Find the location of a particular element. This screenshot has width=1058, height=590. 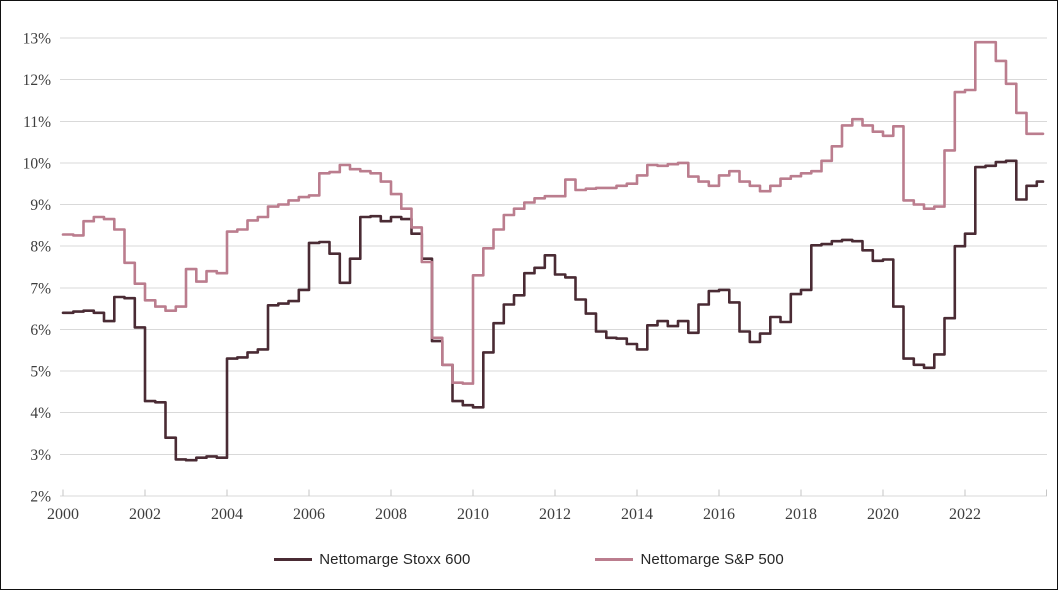

y-tick-label: 11% is located at coordinates (37, 122).